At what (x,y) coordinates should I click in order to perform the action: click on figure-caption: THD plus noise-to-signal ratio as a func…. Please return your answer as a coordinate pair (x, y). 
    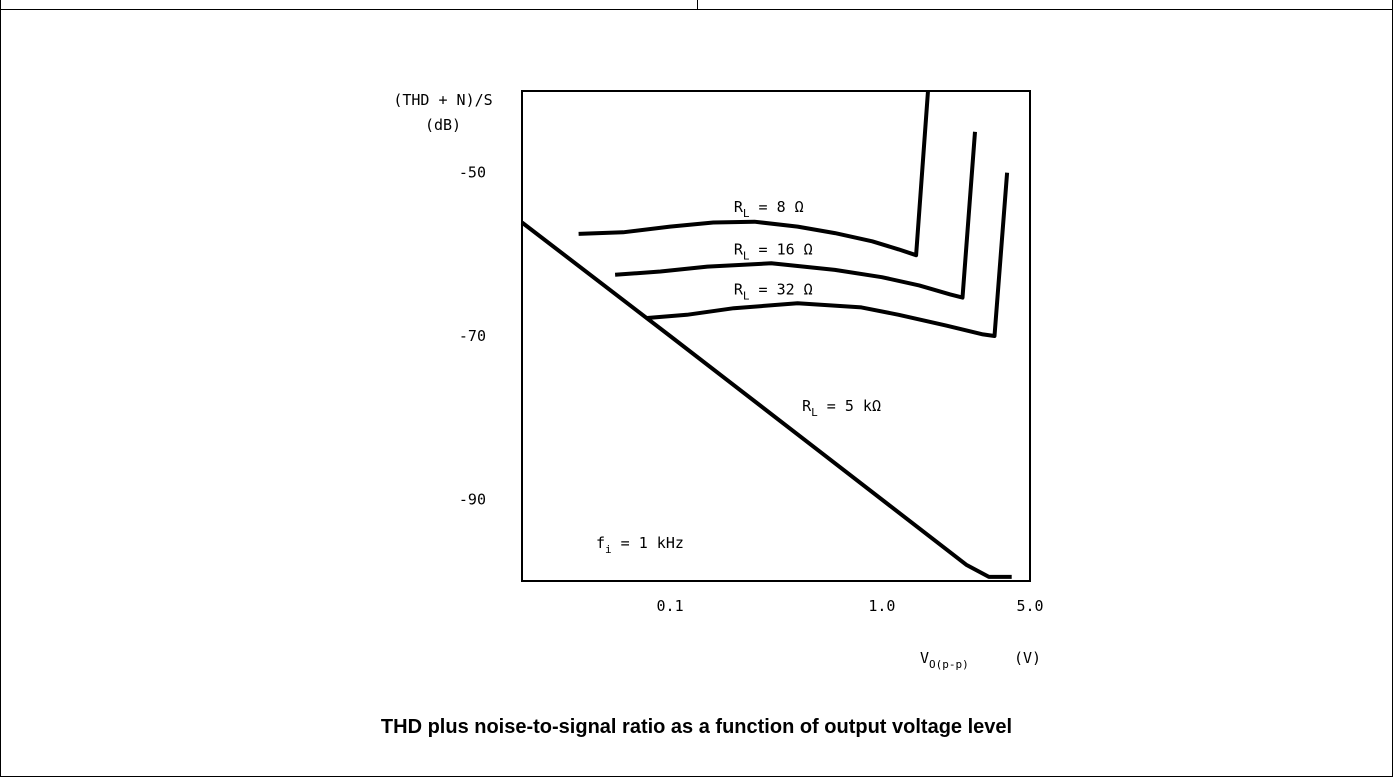
    Looking at the image, I should click on (696, 727).